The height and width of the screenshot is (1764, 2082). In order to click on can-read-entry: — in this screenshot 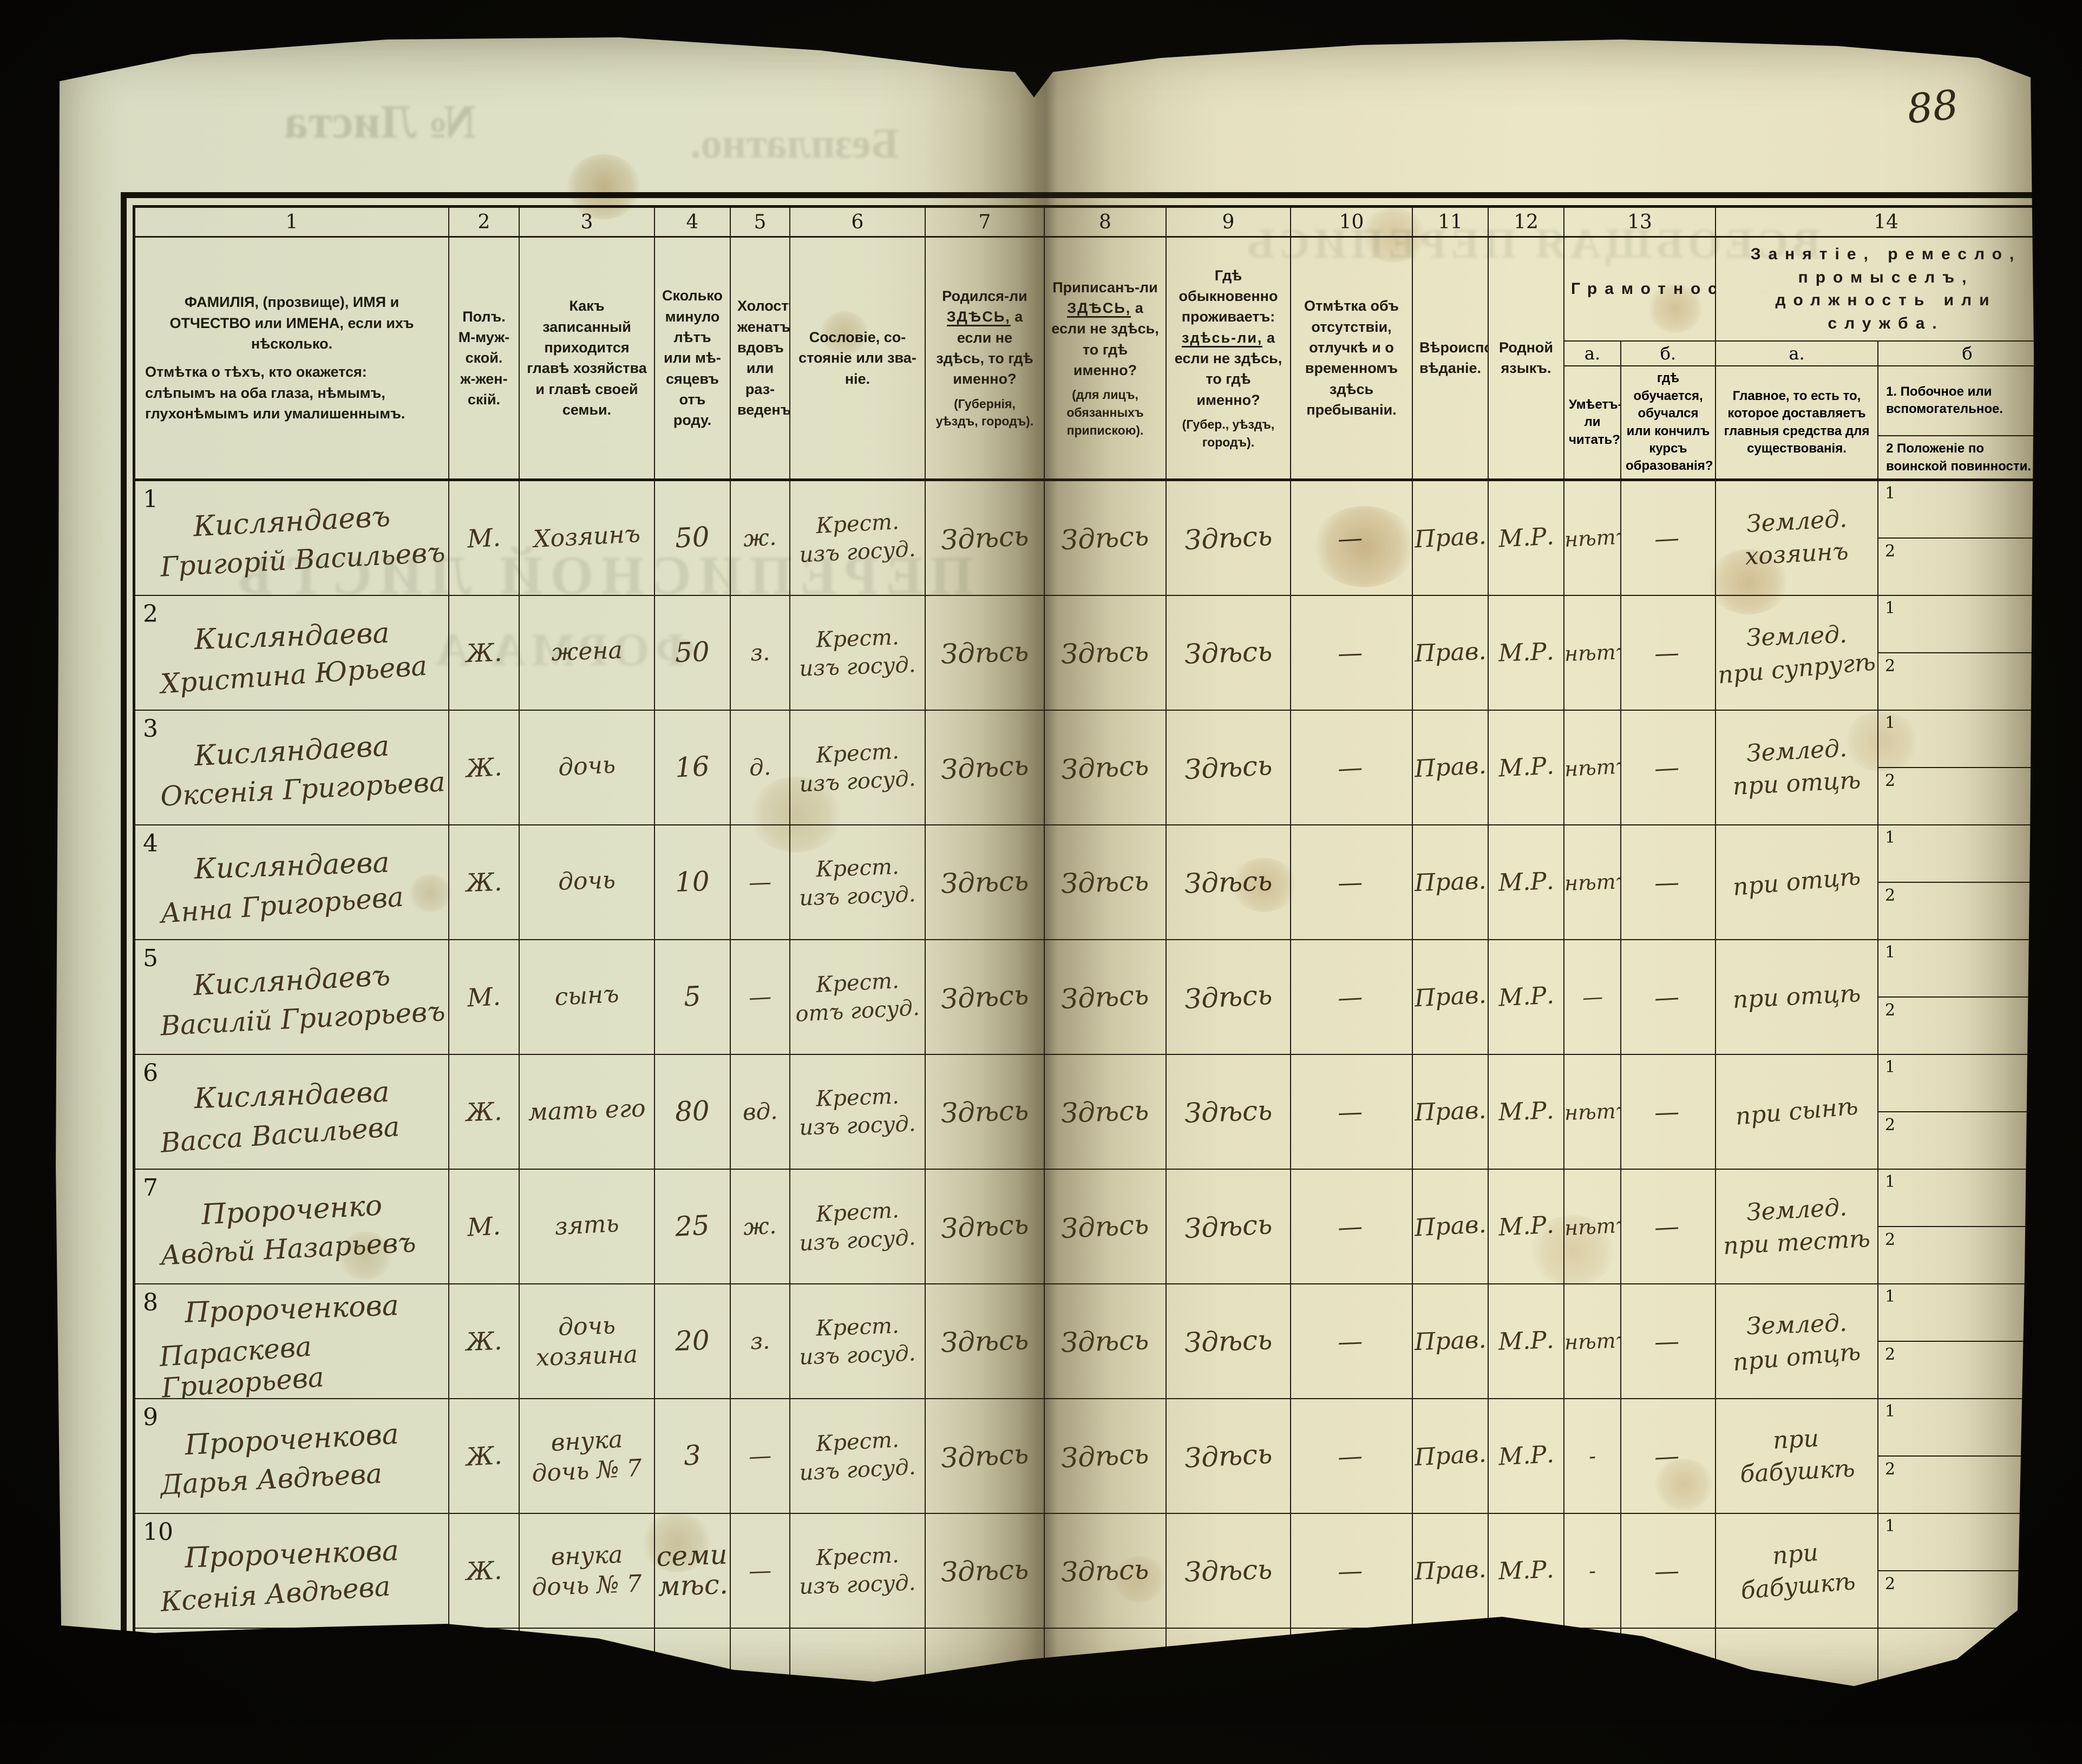, I will do `click(1592, 997)`.